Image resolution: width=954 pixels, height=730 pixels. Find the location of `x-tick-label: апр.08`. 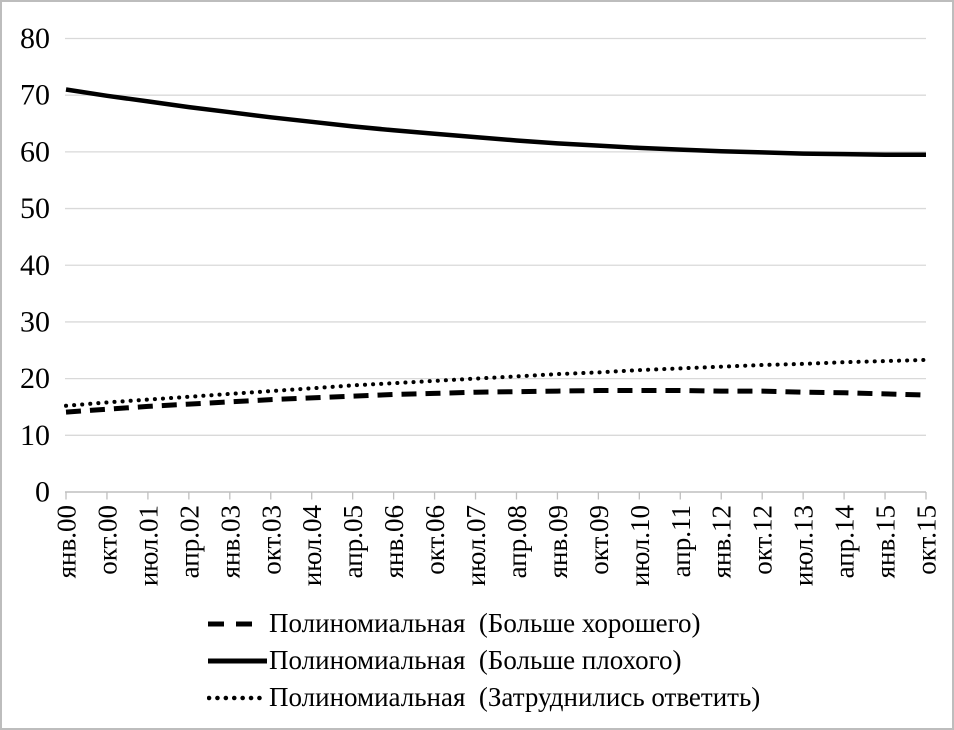

x-tick-label: апр.08 is located at coordinates (517, 541).